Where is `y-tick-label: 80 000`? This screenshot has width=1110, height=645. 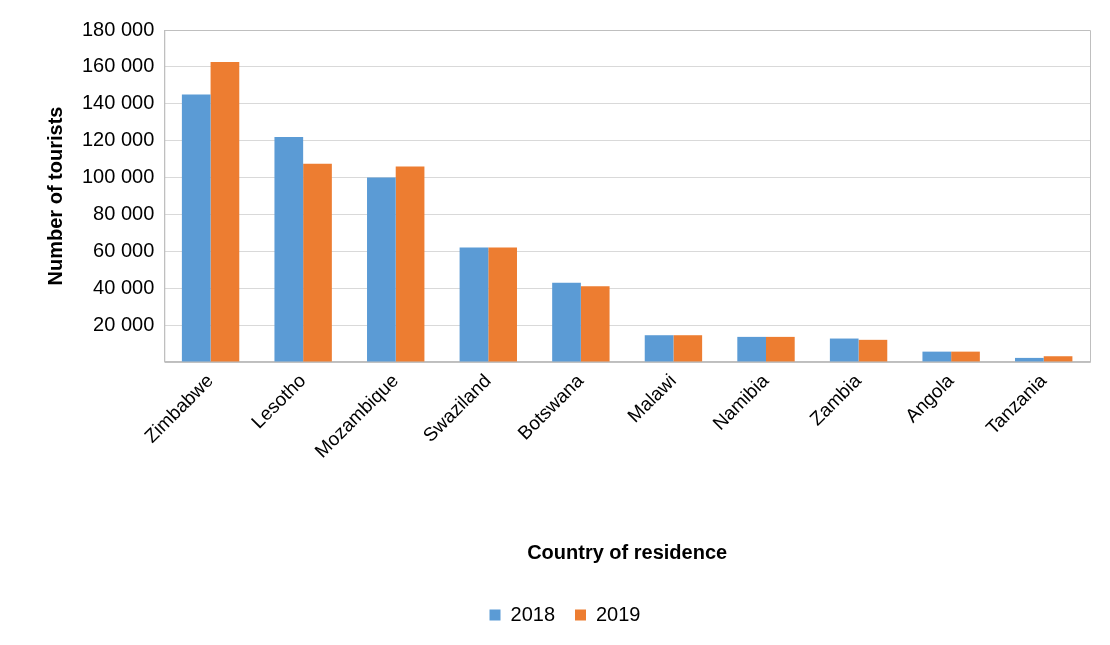 y-tick-label: 80 000 is located at coordinates (124, 212).